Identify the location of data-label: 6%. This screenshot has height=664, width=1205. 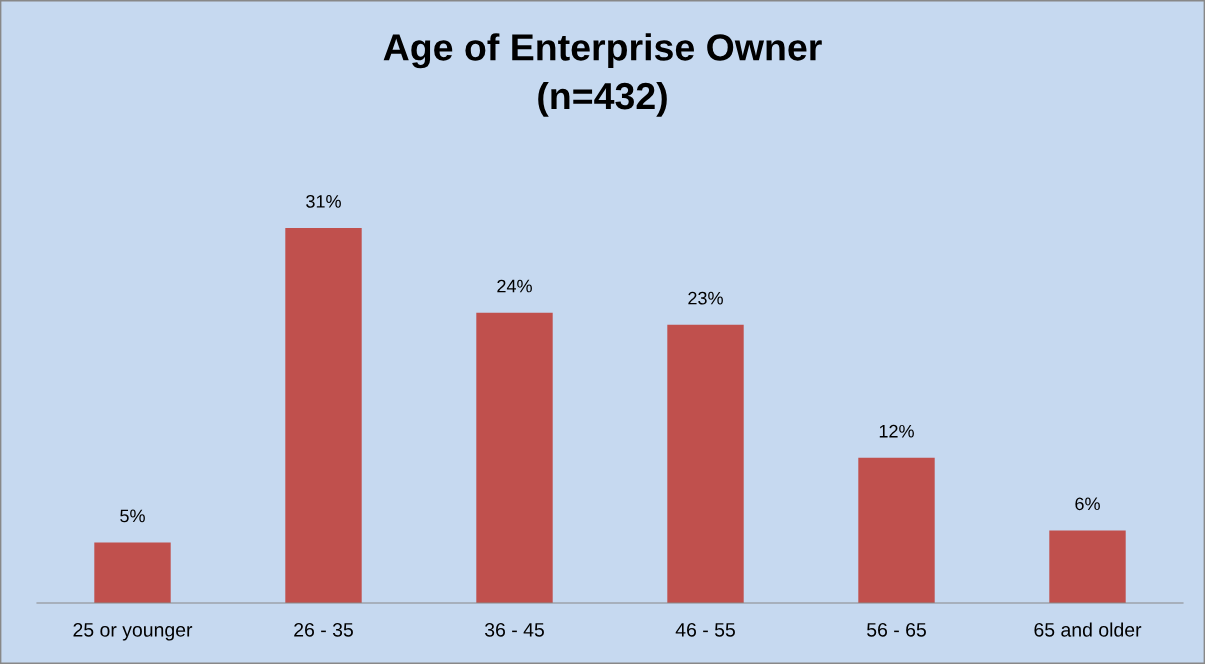
(1087, 504).